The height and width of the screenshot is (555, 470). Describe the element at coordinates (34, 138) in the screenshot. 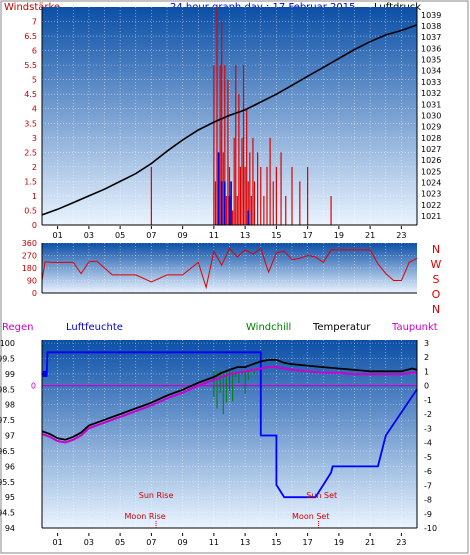

I see `wind-tick-label: 3` at that location.